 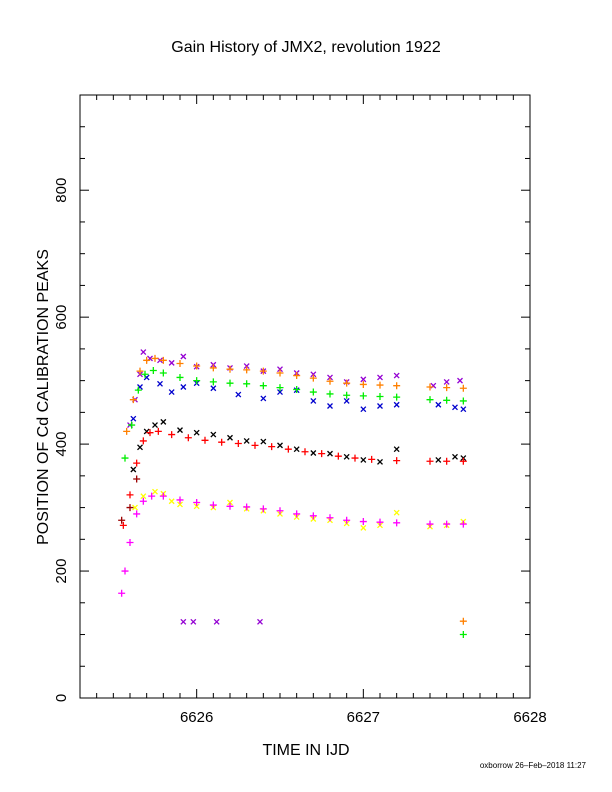 What do you see at coordinates (305, 750) in the screenshot?
I see `x-axis-label: TIME IN IJD` at bounding box center [305, 750].